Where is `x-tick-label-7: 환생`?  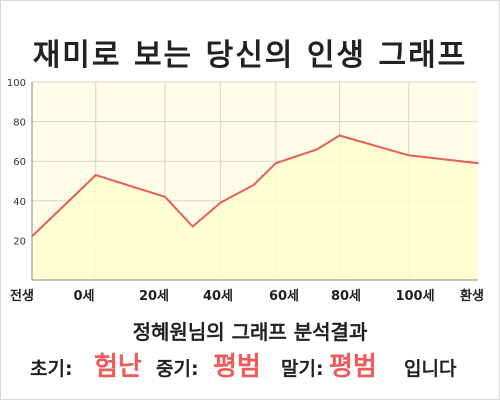
x-tick-label-7: 환생 is located at coordinates (472, 296).